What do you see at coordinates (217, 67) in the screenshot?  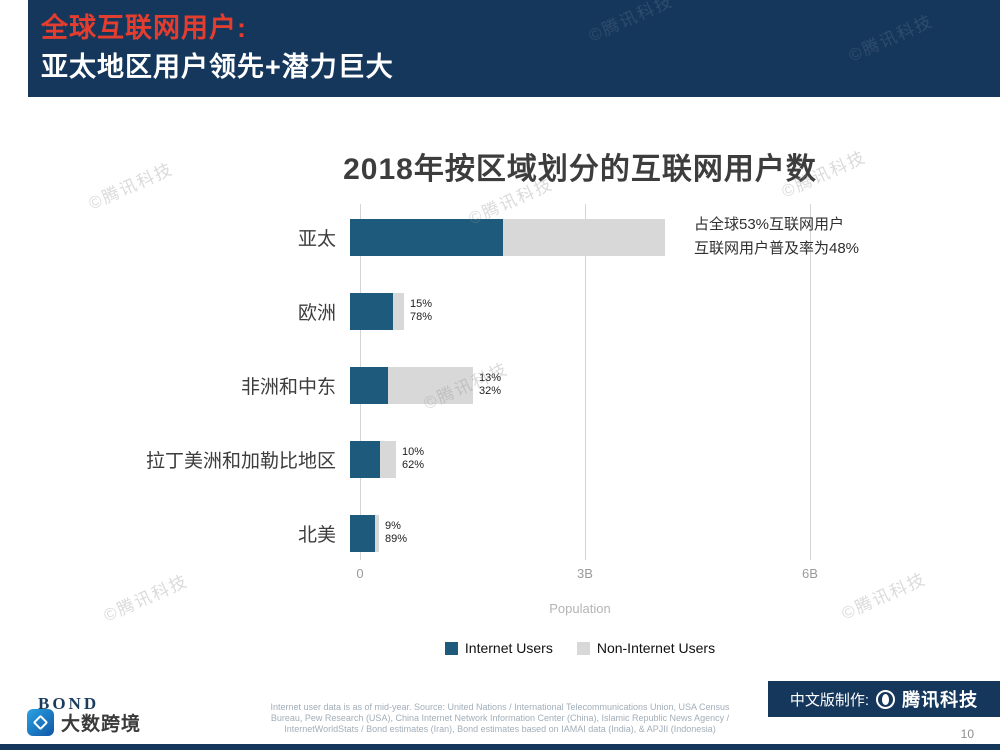 I see `slide-title-line2: 亚太地区用户领先+潜力巨大` at bounding box center [217, 67].